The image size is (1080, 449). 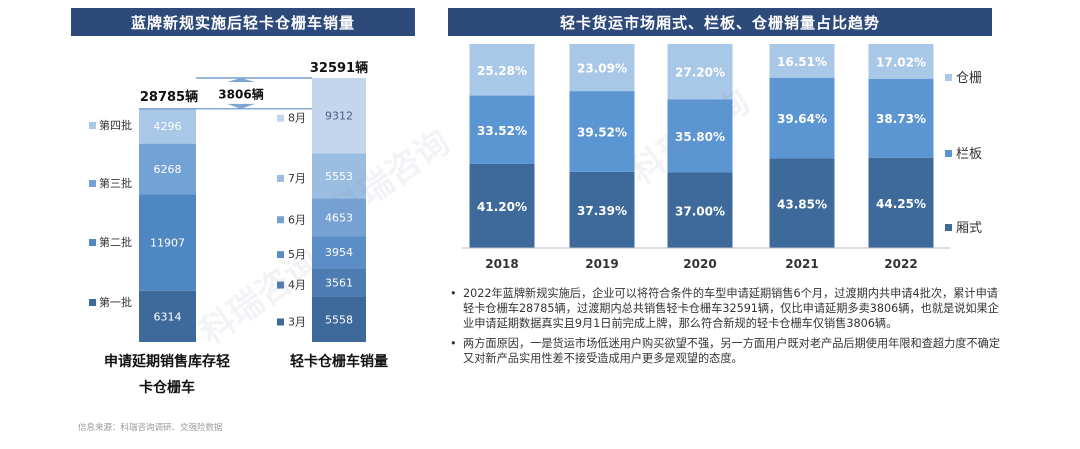 What do you see at coordinates (240, 93) in the screenshot?
I see `difference-label: 3806辆` at bounding box center [240, 93].